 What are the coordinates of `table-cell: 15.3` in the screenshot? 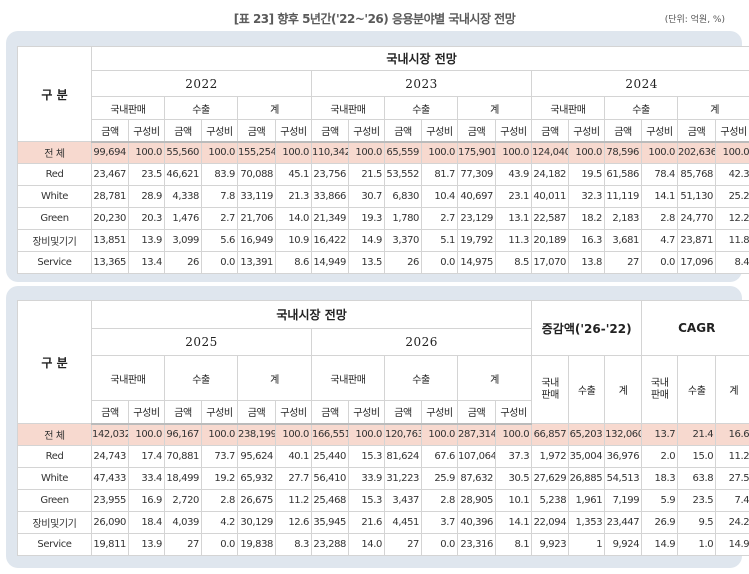 It's located at (366, 456).